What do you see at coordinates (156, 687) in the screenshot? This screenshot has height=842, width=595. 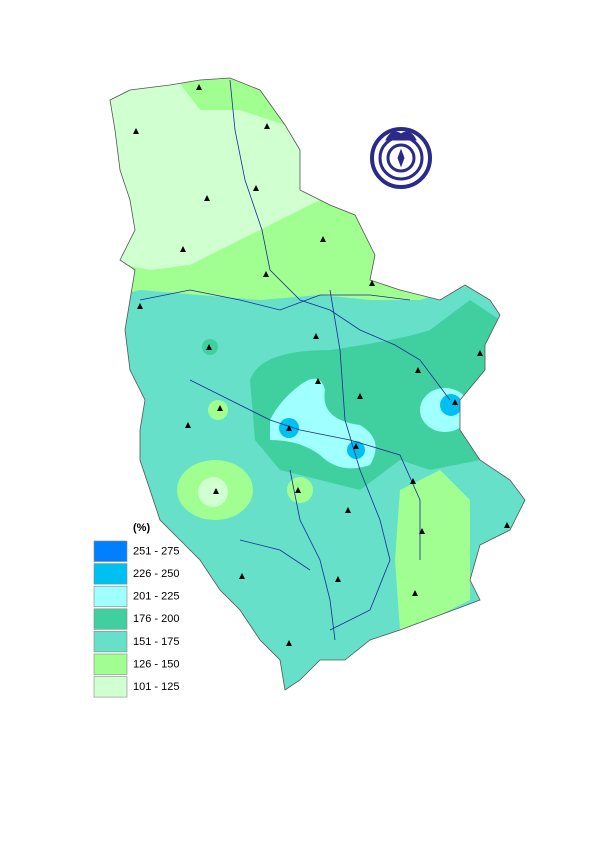 I see `legend-label: 101 - 125` at bounding box center [156, 687].